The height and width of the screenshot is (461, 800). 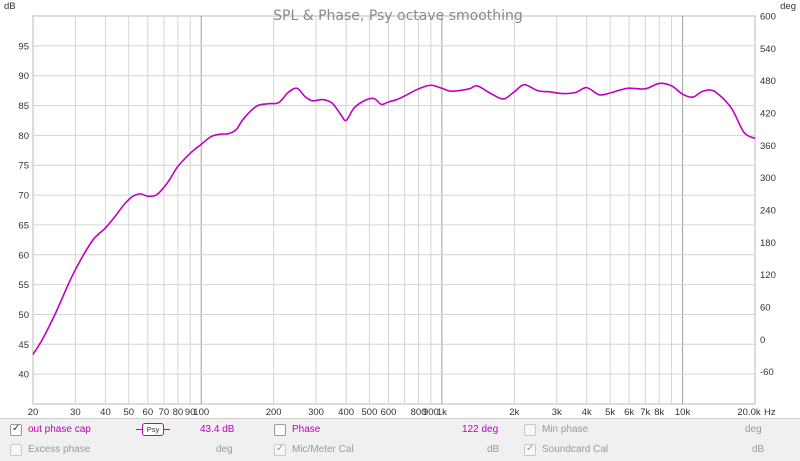 What do you see at coordinates (768, 275) in the screenshot?
I see `y2-tick-label: 120` at bounding box center [768, 275].